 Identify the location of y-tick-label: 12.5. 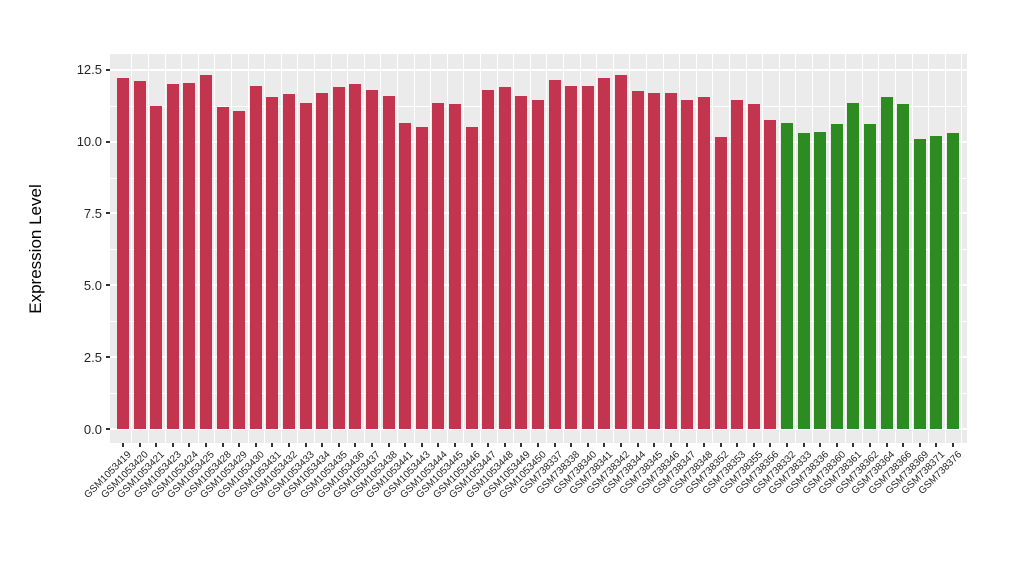
(89, 70).